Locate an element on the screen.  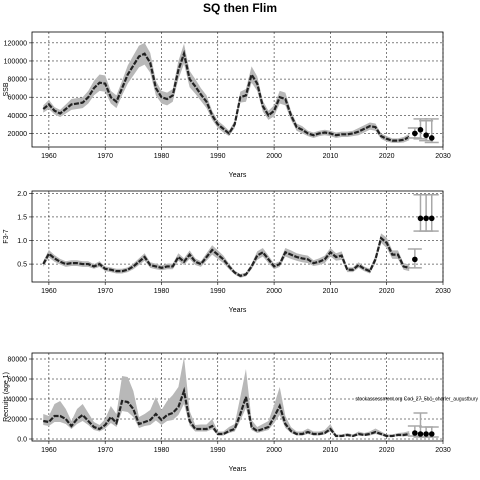
recruitment-ytick-label-0: 0.0 is located at coordinates (22, 440).